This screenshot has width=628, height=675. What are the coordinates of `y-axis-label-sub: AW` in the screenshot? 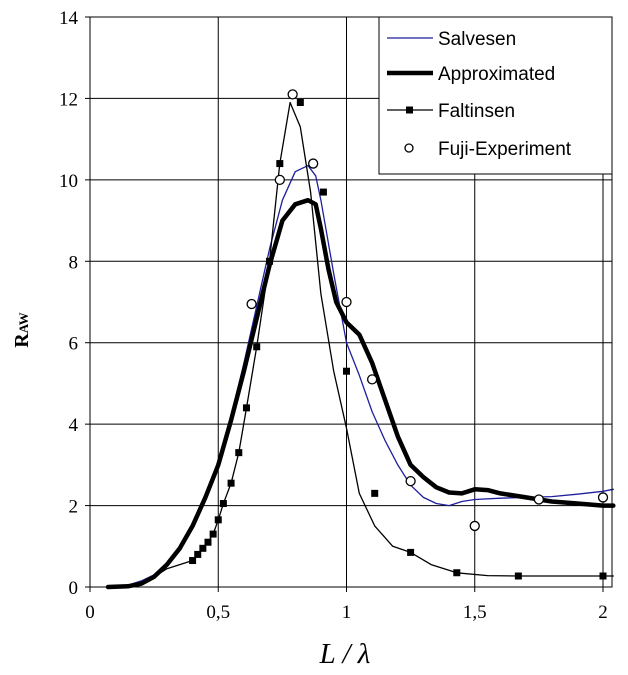 It's located at (23, 322).